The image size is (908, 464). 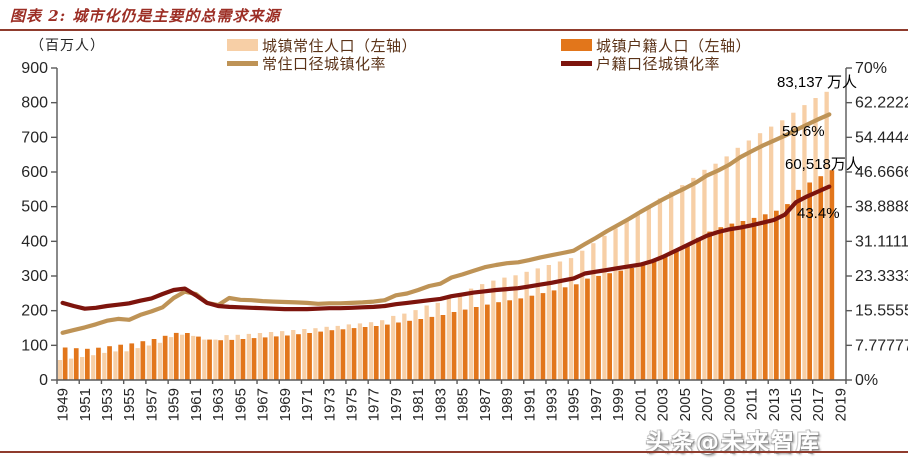 What do you see at coordinates (823, 164) in the screenshot?
I see `annotation: 60,518万人` at bounding box center [823, 164].